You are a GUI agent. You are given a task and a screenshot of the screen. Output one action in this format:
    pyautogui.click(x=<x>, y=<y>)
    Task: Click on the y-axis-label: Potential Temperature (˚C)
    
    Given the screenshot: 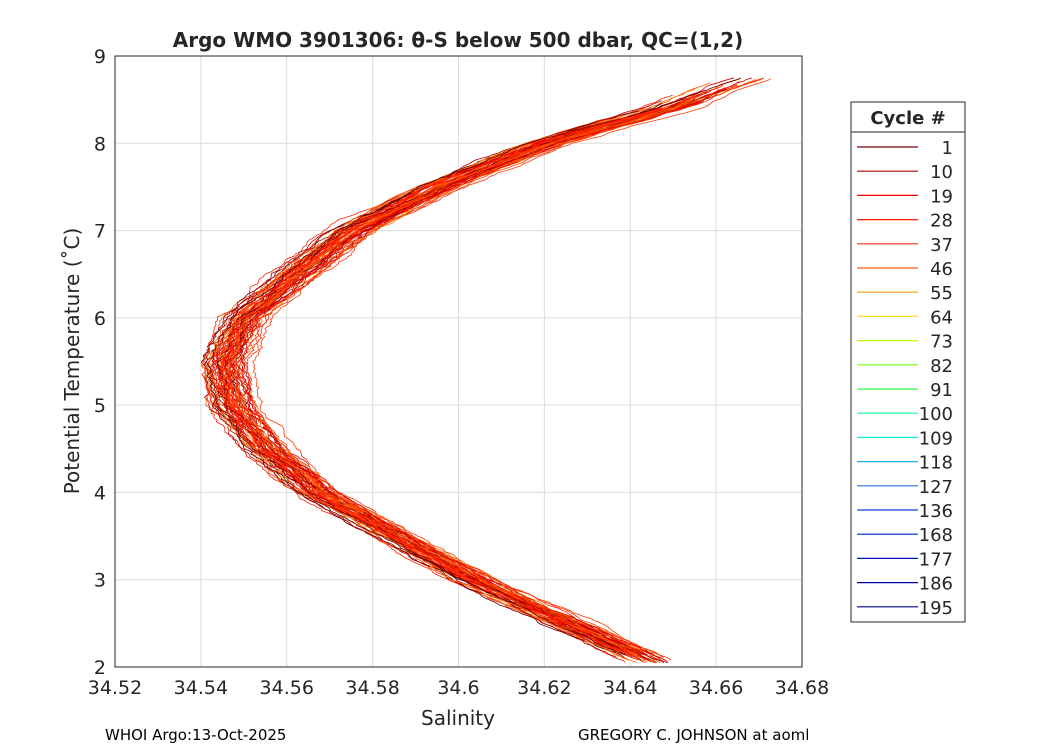 What is the action you would take?
    pyautogui.click(x=72, y=361)
    